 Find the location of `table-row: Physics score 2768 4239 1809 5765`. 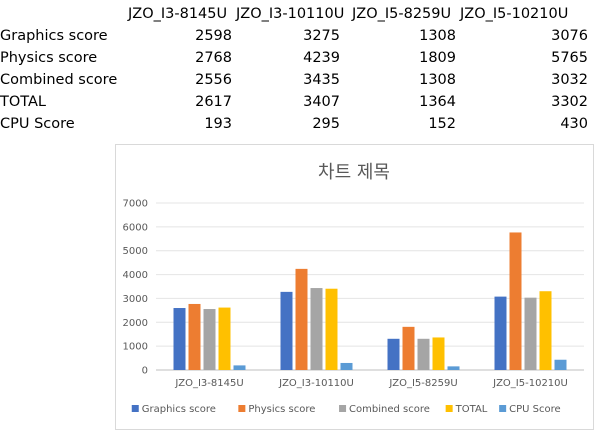

table-row: Physics score 2768 4239 1809 5765 is located at coordinates (301, 58).